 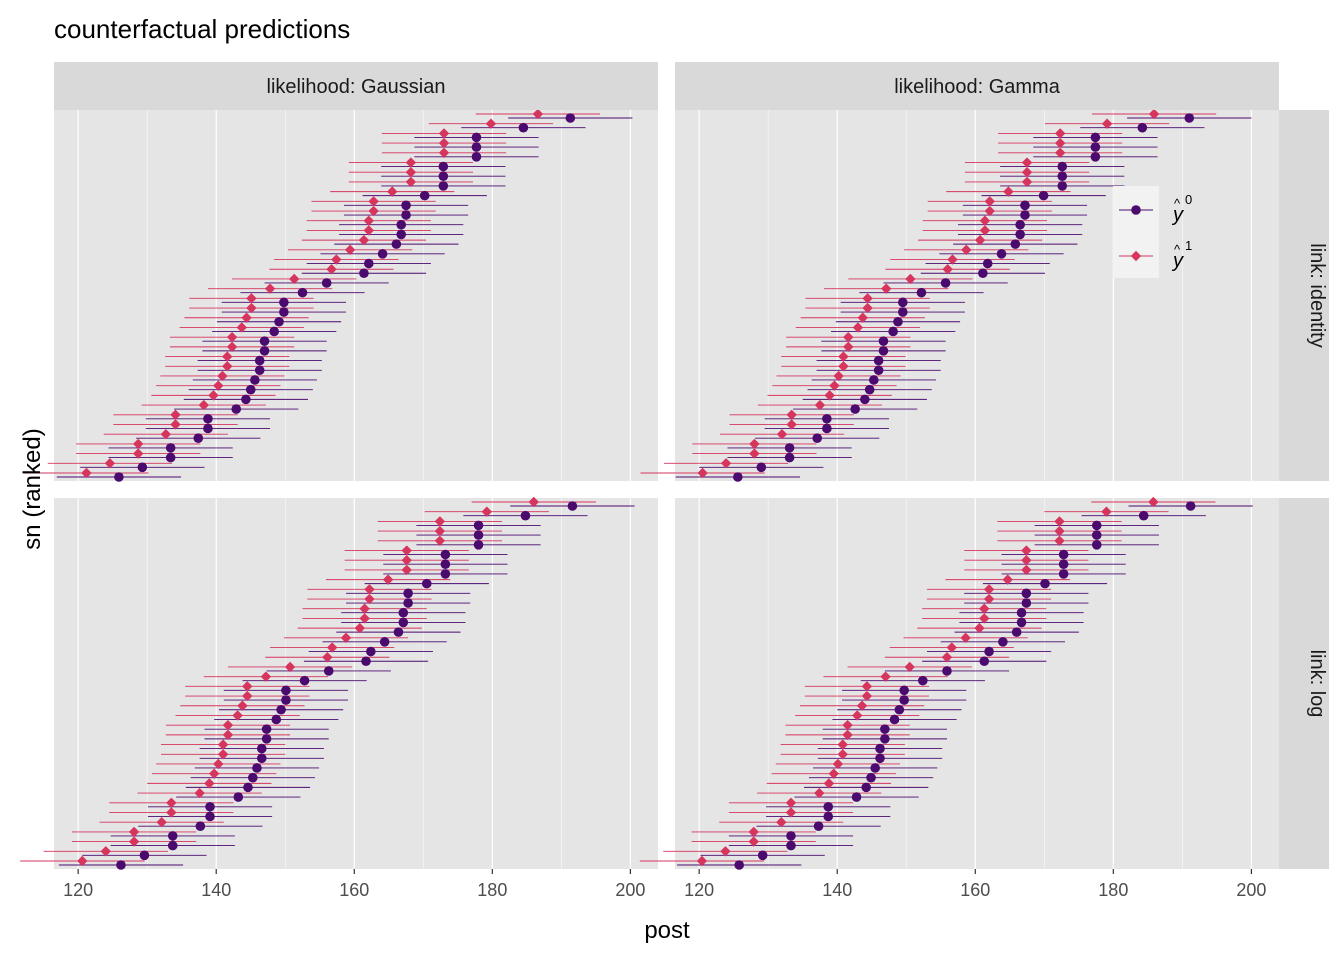 I want to click on legend-key-circle, so click(x=1136, y=210).